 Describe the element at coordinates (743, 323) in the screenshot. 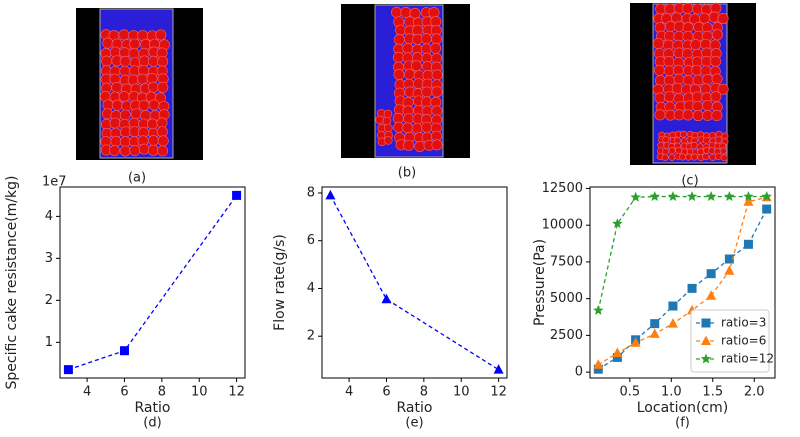

I see `legend-label: ratio=3` at that location.